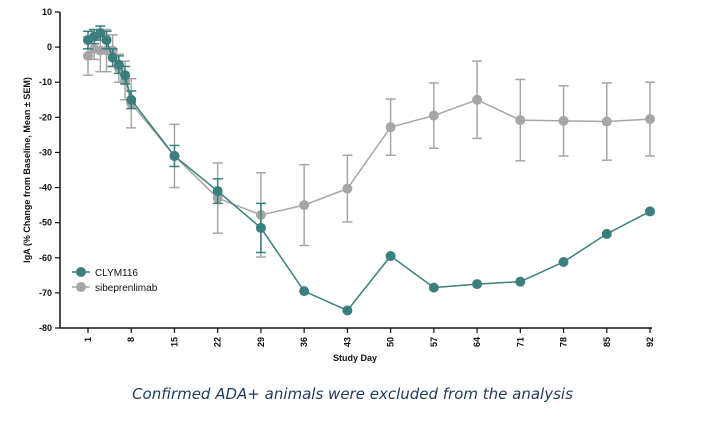  What do you see at coordinates (477, 342) in the screenshot?
I see `x-tick-label: 64` at bounding box center [477, 342].